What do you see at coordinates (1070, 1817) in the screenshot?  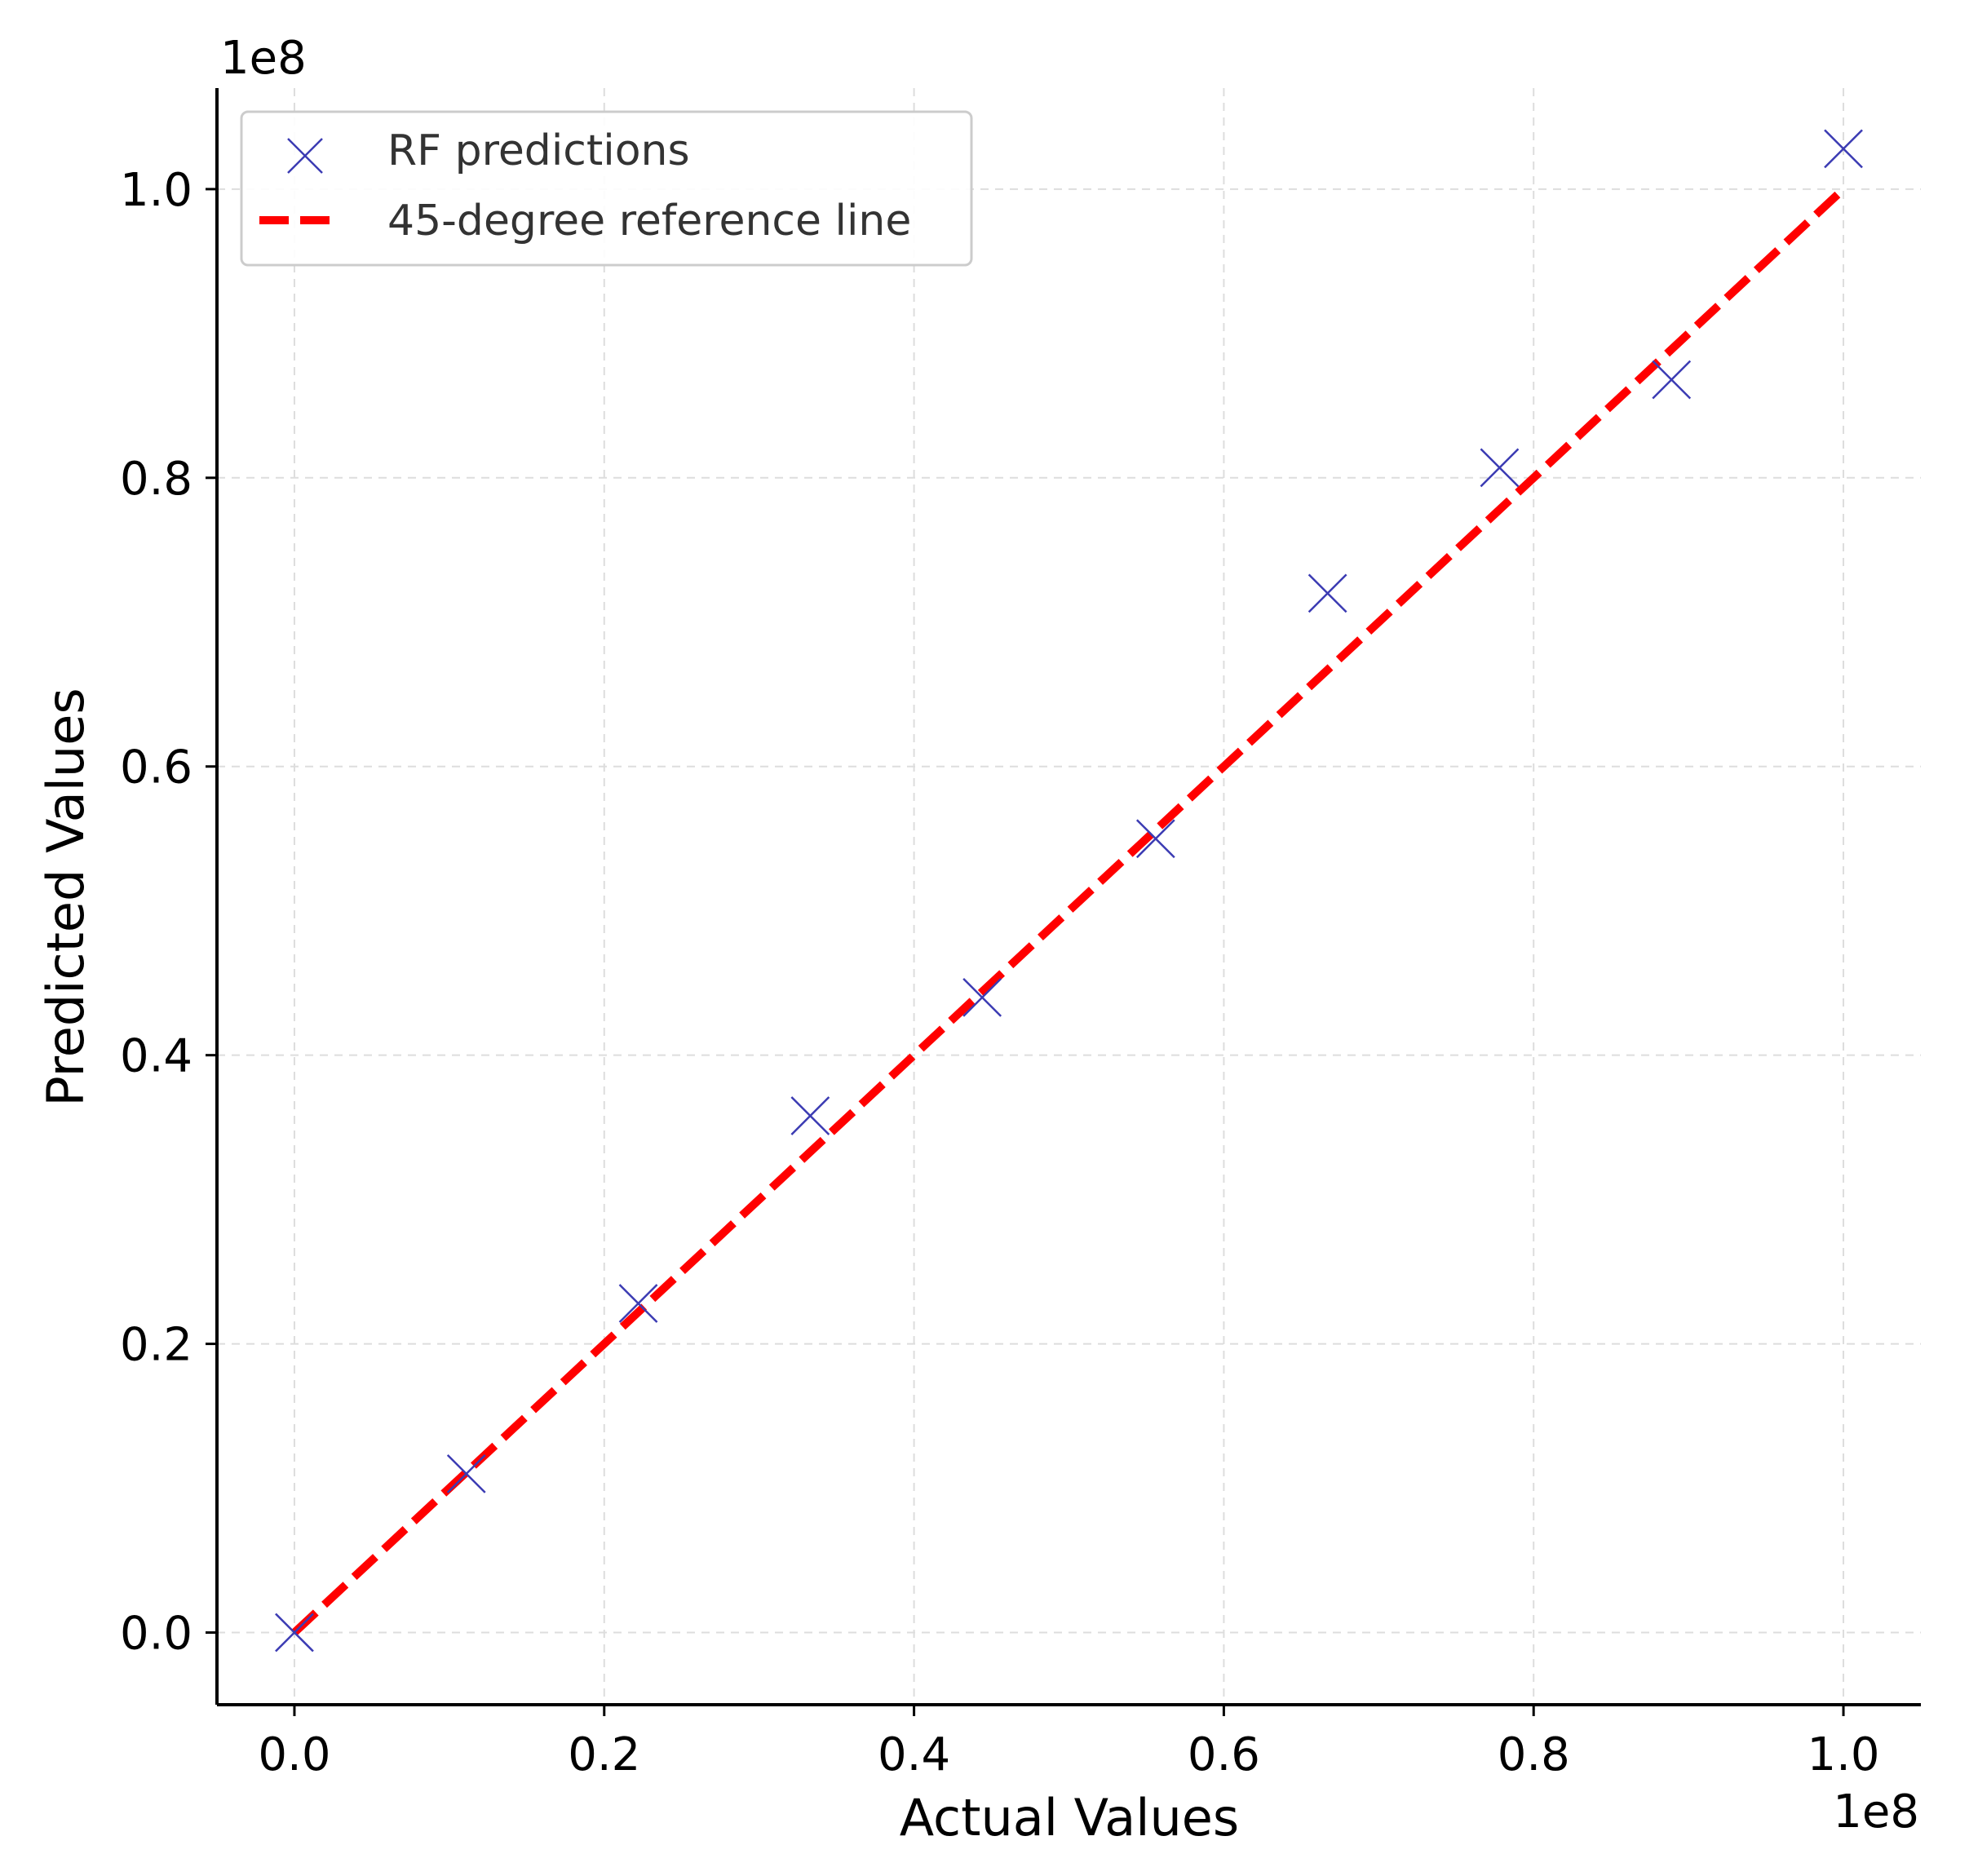 I see `x-axis-label: Actual Values` at bounding box center [1070, 1817].